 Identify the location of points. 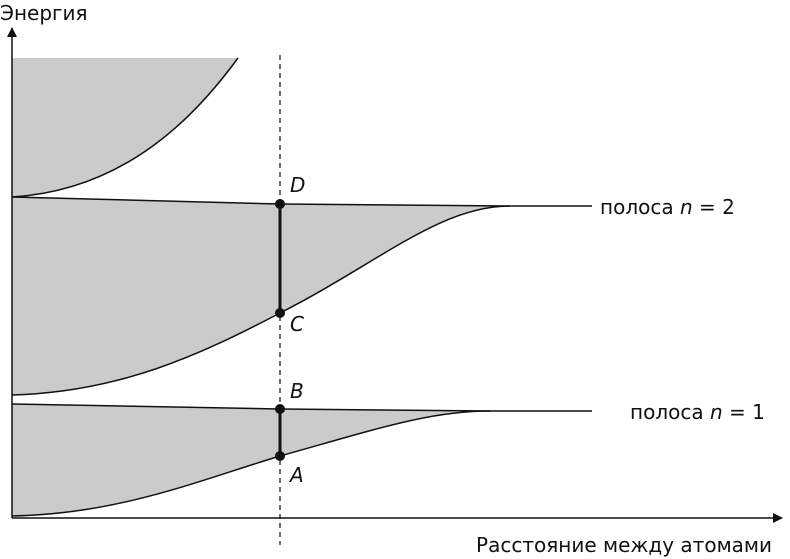
(280, 330).